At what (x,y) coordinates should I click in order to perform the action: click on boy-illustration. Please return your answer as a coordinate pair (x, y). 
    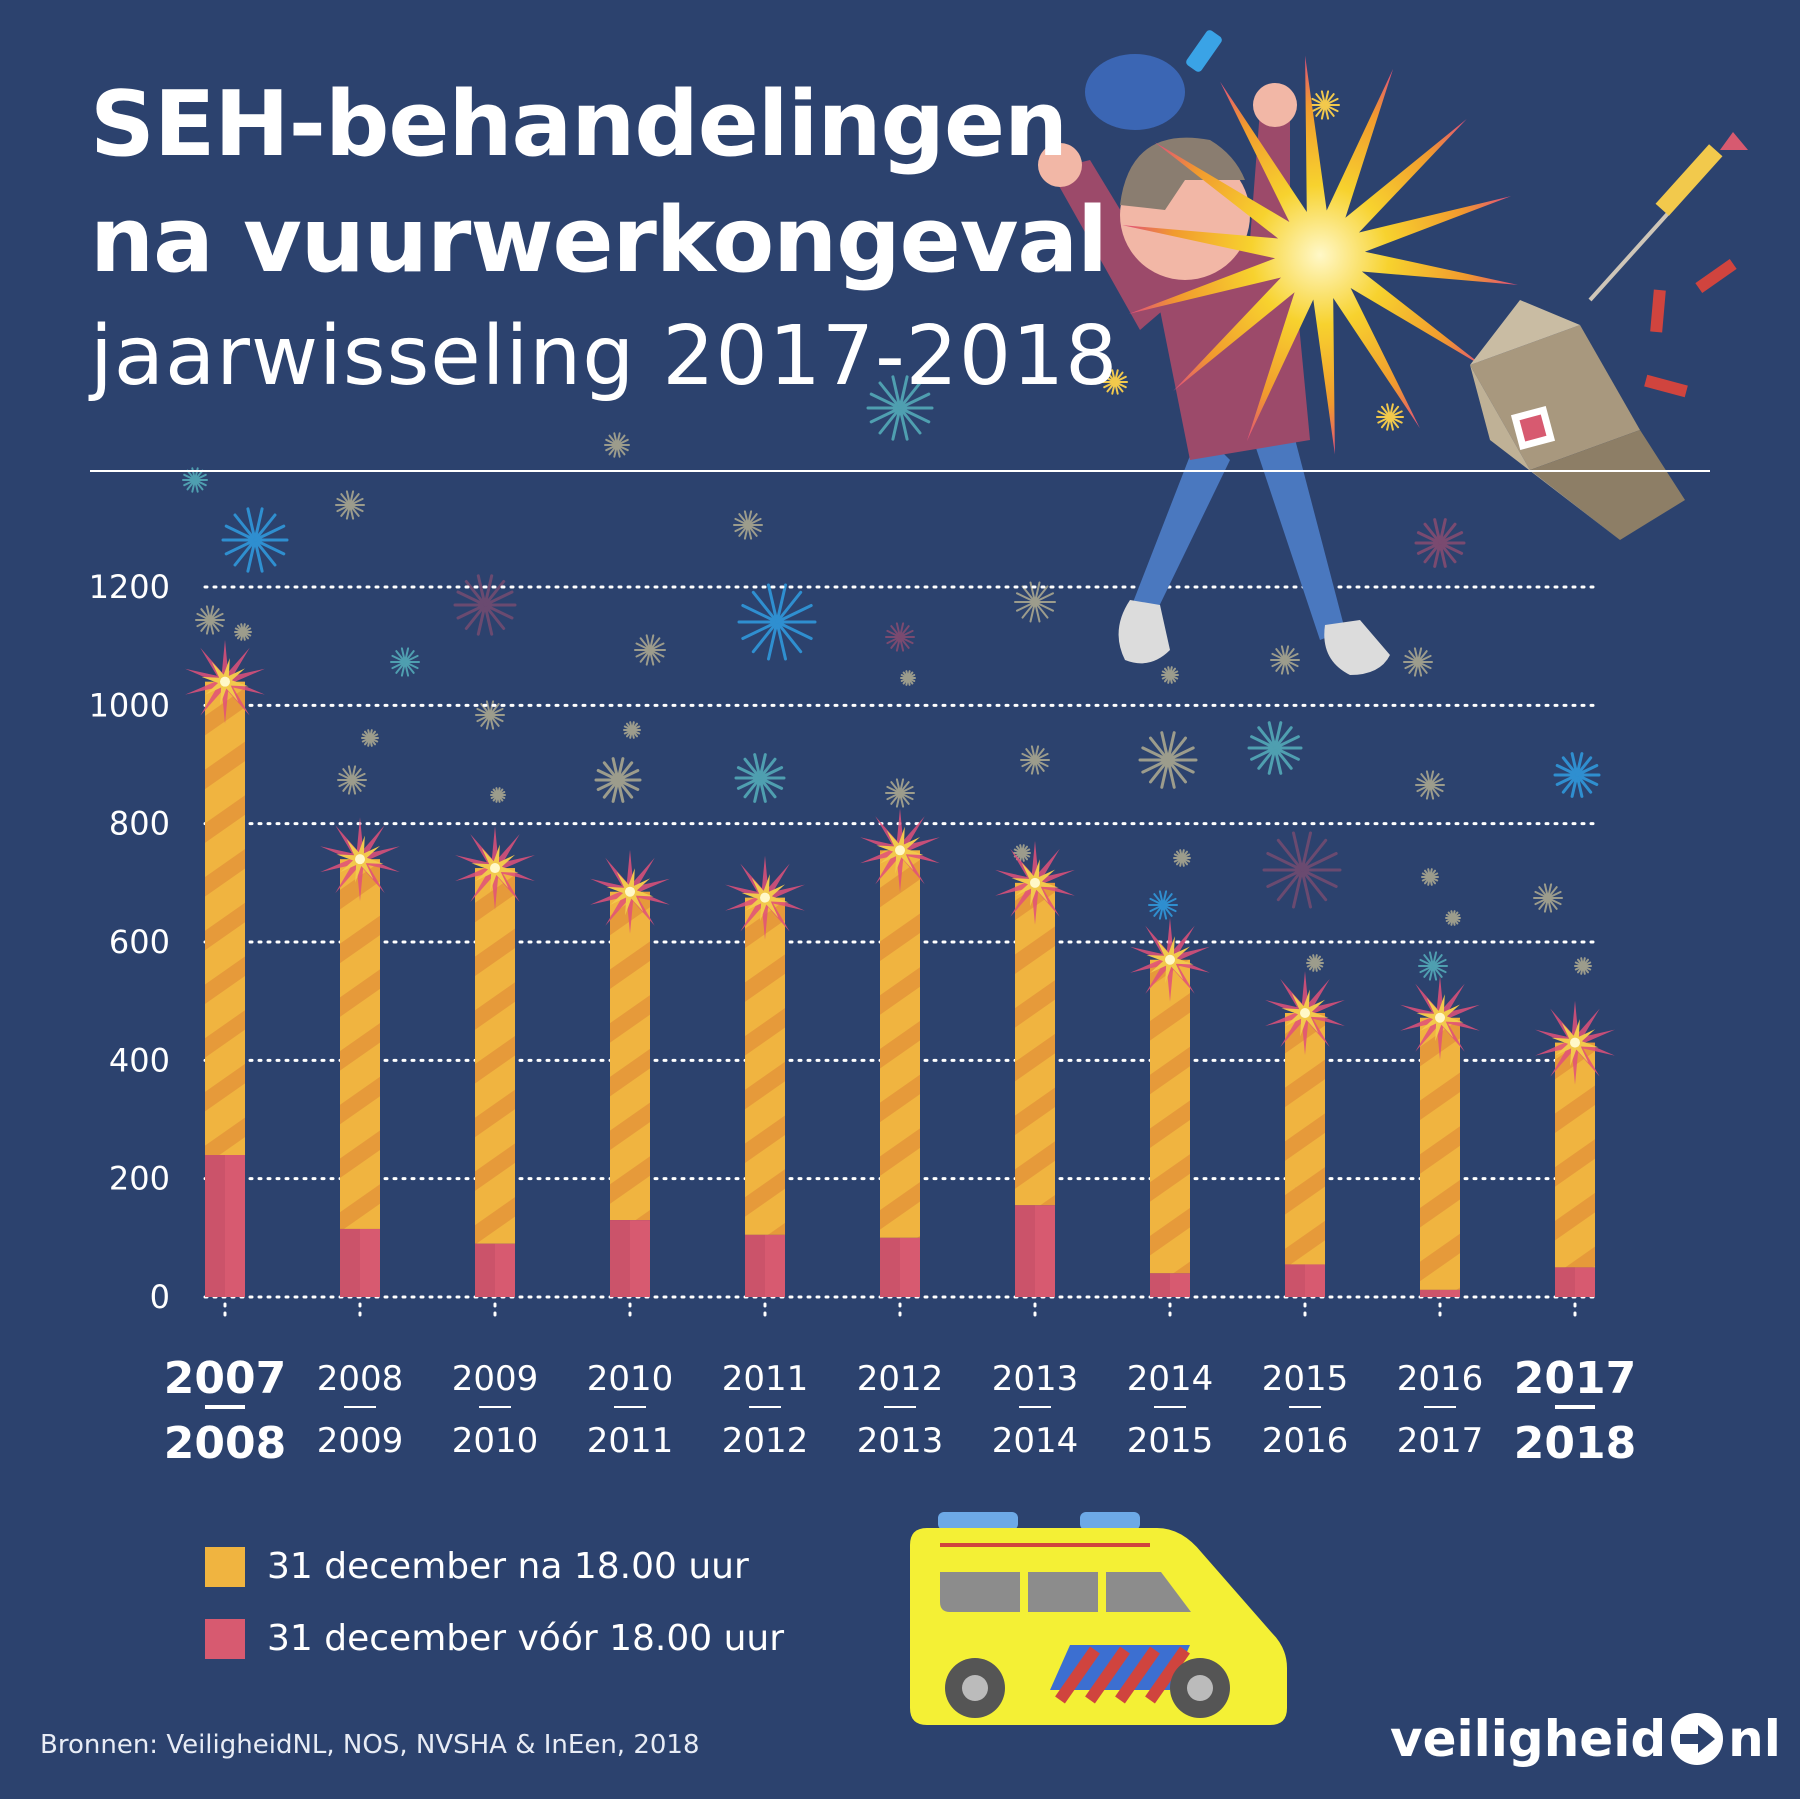
    Looking at the image, I should click on (1278, 352).